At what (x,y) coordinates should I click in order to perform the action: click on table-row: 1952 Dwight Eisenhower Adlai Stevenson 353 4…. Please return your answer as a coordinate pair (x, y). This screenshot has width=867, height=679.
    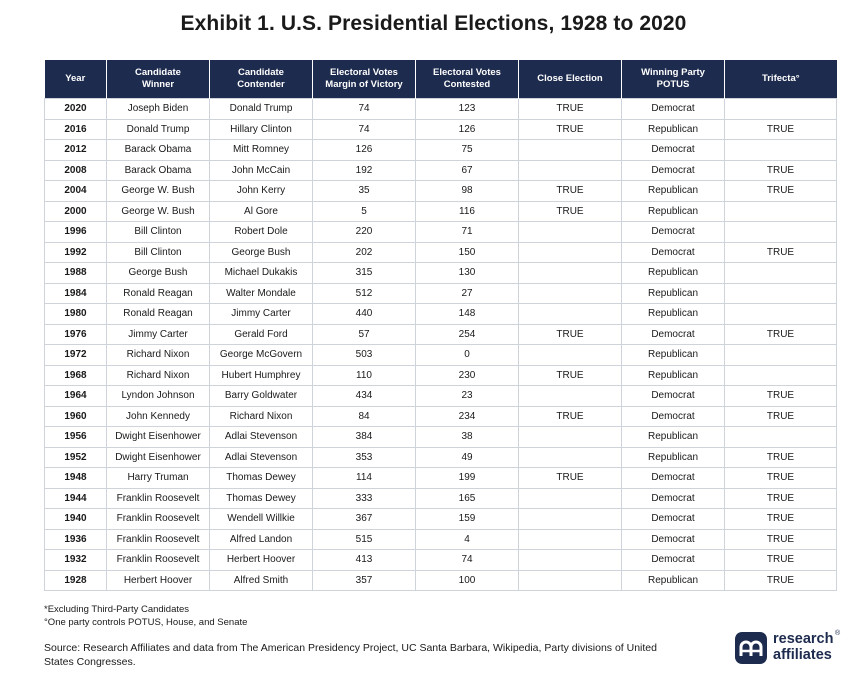
    Looking at the image, I should click on (440, 457).